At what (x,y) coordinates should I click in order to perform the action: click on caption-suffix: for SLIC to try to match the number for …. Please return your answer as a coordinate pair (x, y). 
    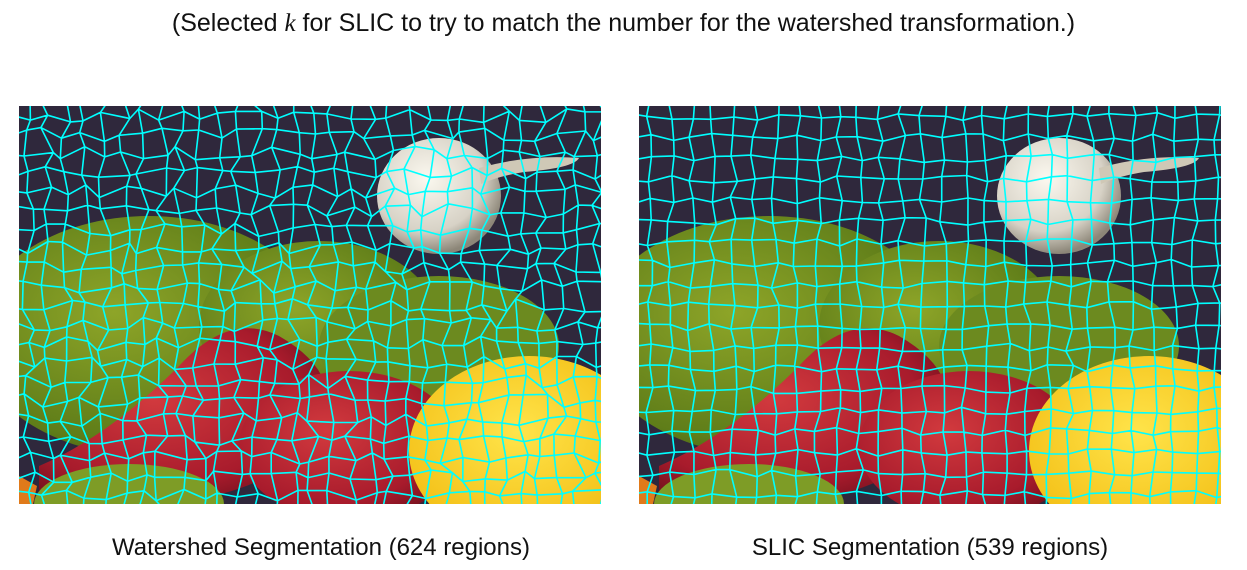
    Looking at the image, I should click on (685, 23).